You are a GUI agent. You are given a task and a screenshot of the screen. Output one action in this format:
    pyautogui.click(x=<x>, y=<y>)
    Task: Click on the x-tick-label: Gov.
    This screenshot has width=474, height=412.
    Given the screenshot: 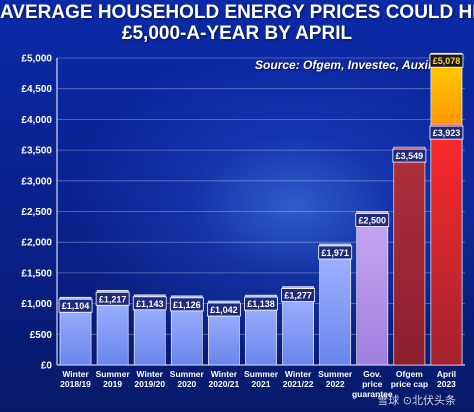 What is the action you would take?
    pyautogui.click(x=372, y=374)
    